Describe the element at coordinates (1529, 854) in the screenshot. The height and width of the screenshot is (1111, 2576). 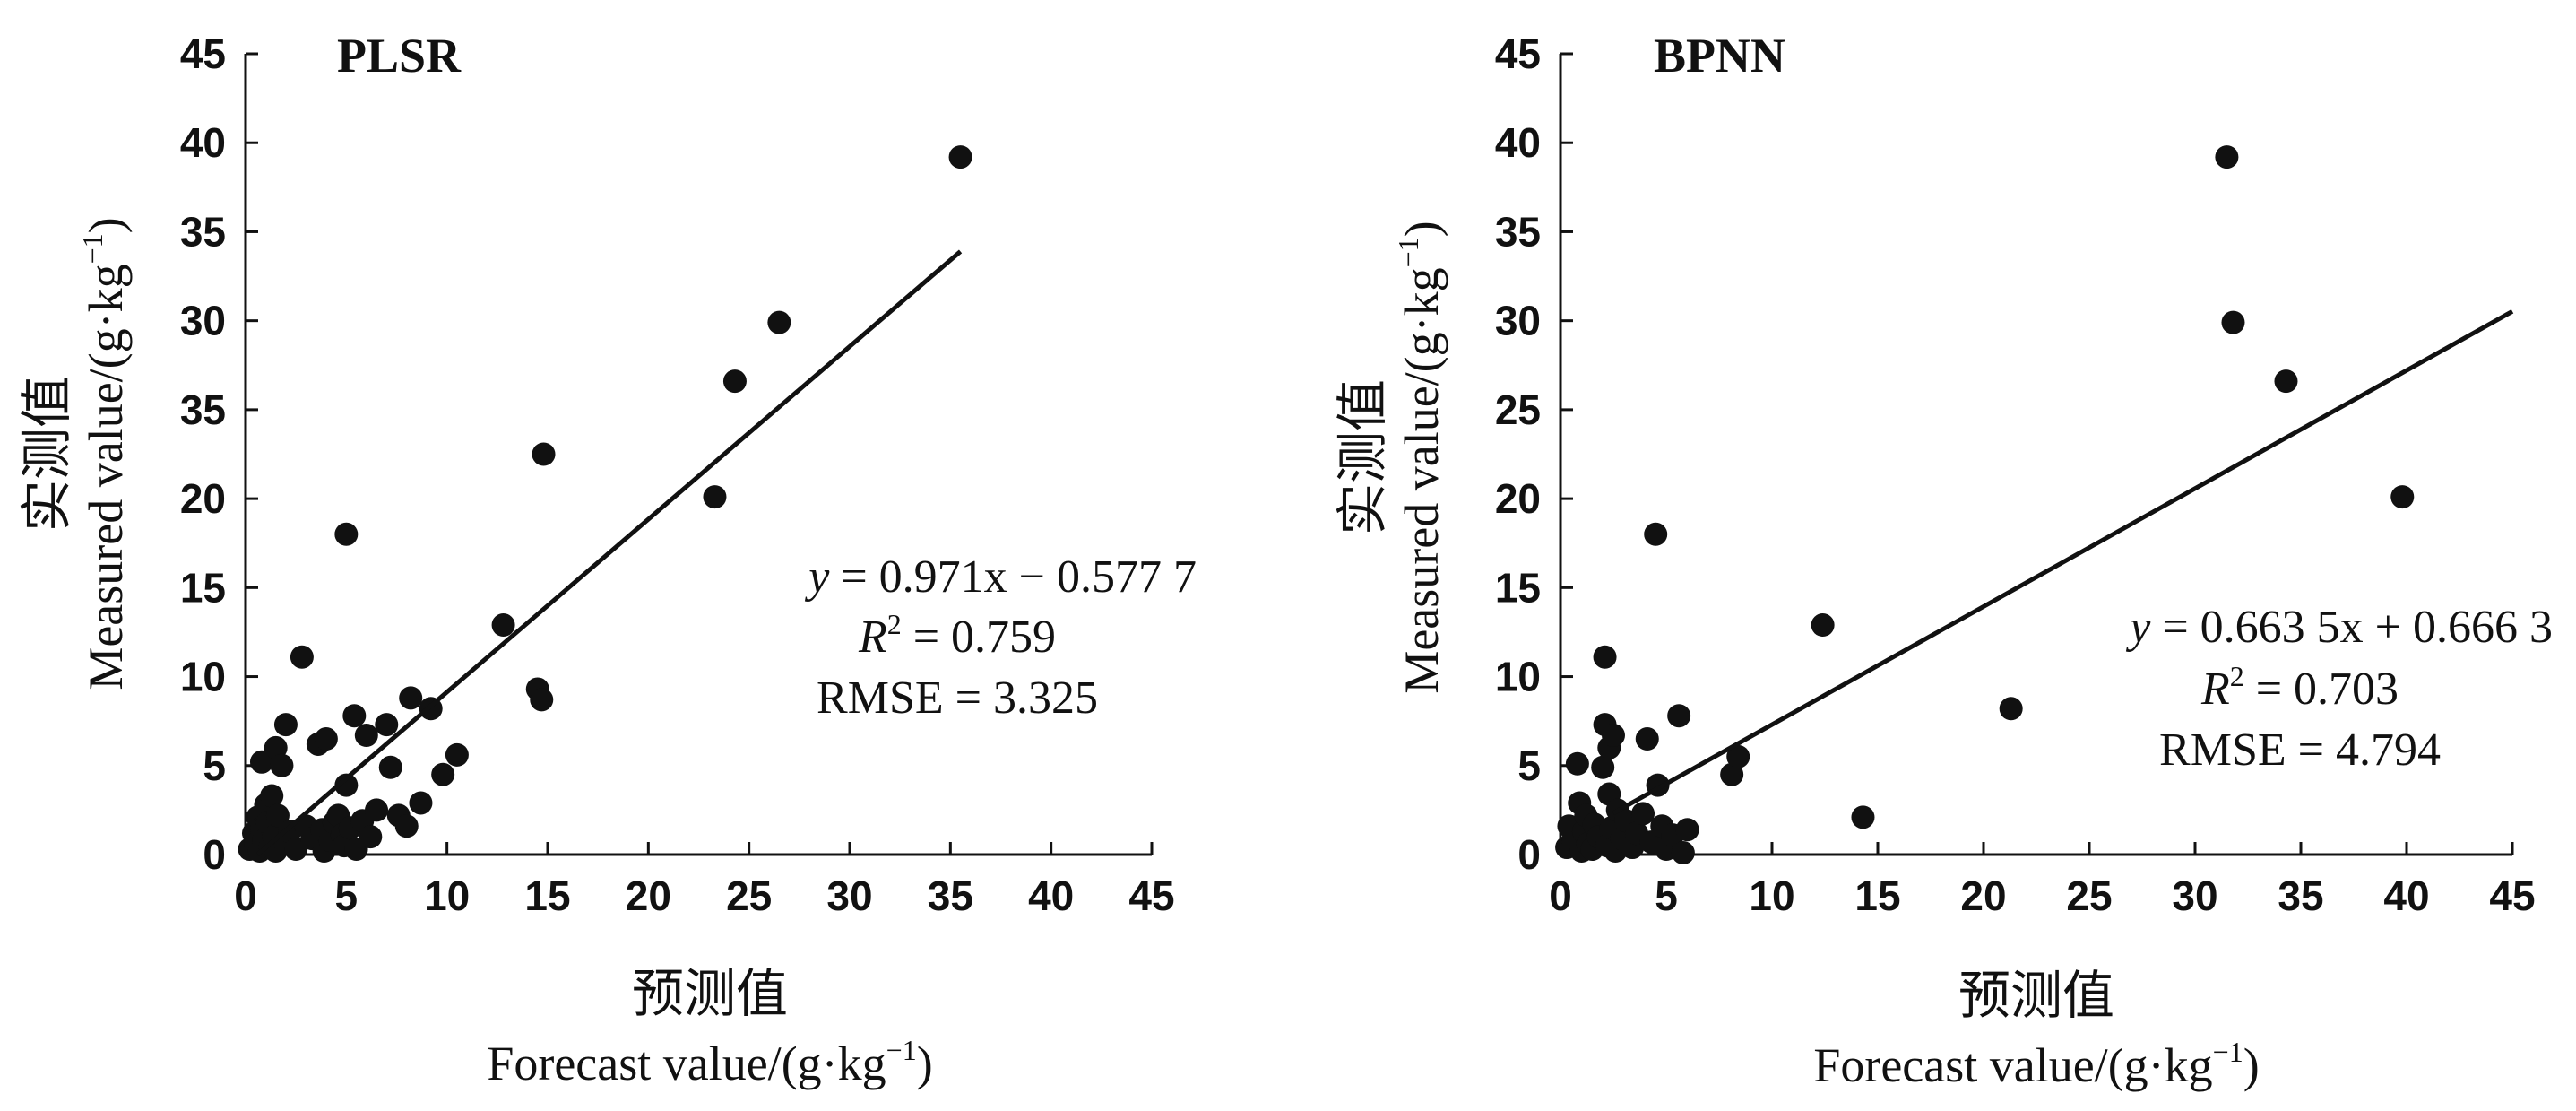
I see `bpnn-y-tick-label: 0` at that location.